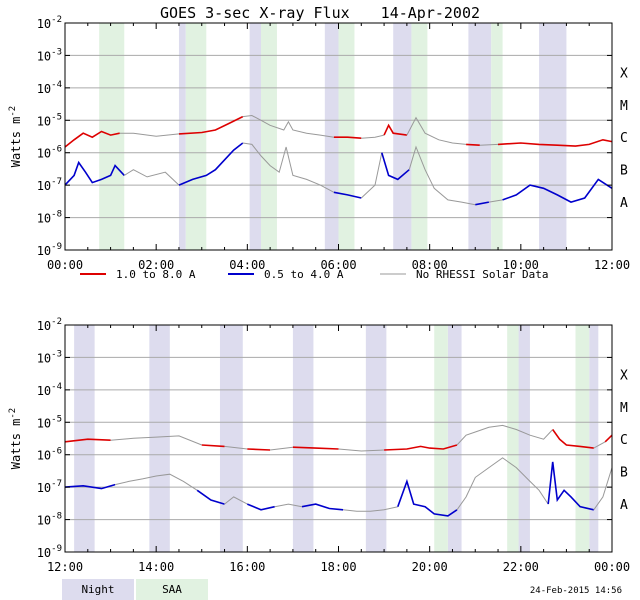 Image resolution: width=640 pixels, height=600 pixels. Describe the element at coordinates (338, 160) in the screenshot. I see `panel-top-series` at that location.